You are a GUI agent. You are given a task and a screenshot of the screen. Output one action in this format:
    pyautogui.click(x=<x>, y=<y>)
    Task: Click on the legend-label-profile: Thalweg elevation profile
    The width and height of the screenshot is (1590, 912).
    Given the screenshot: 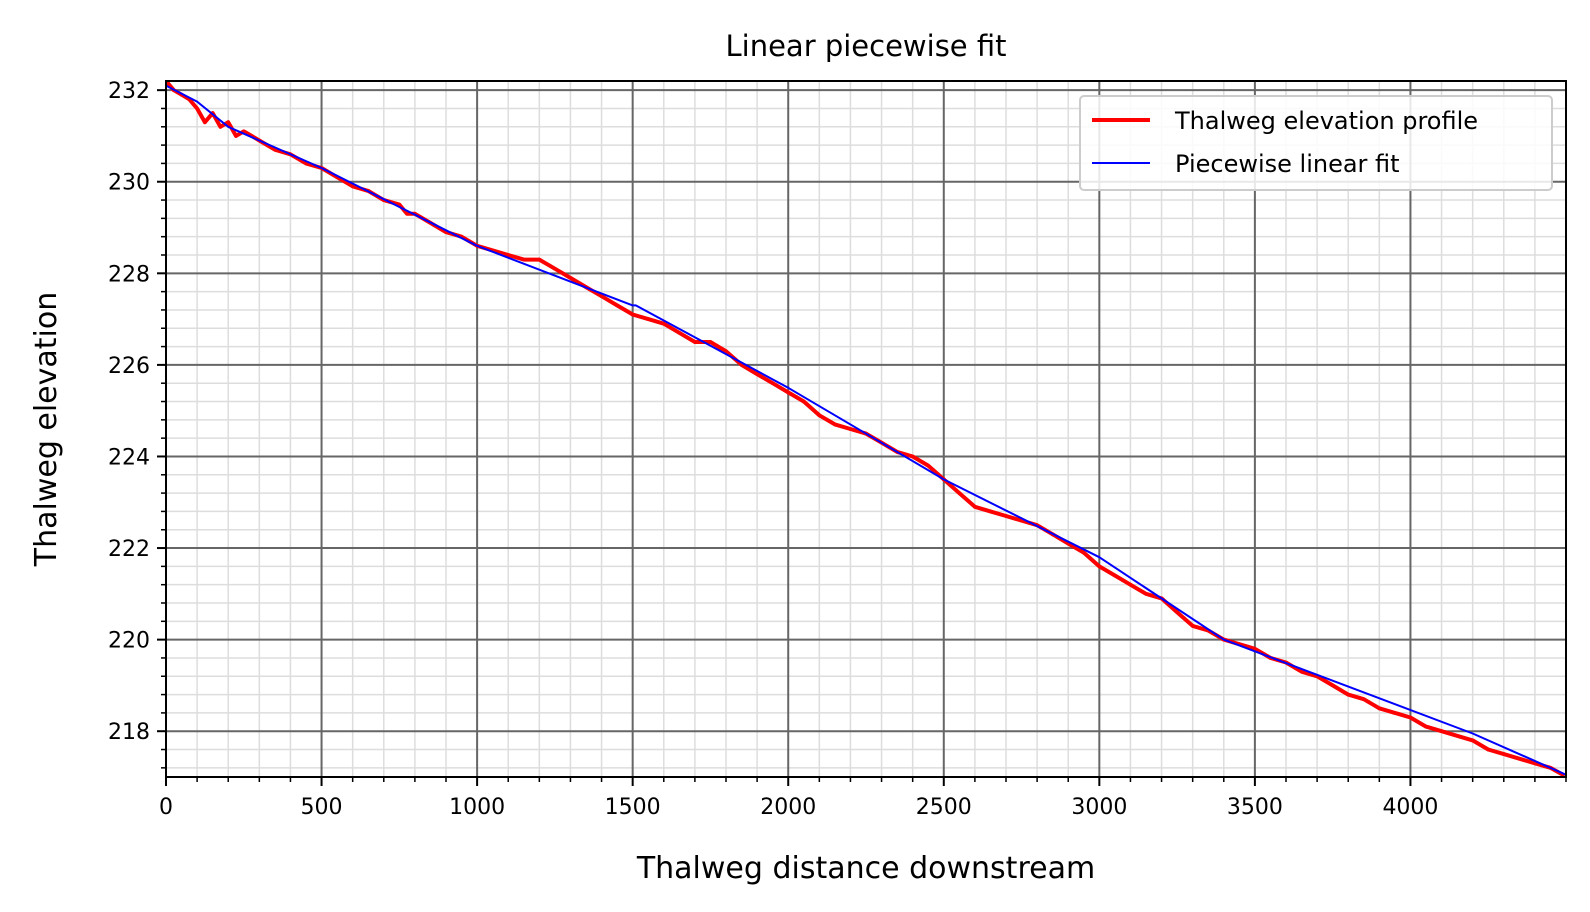 What is the action you would take?
    pyautogui.click(x=1326, y=121)
    